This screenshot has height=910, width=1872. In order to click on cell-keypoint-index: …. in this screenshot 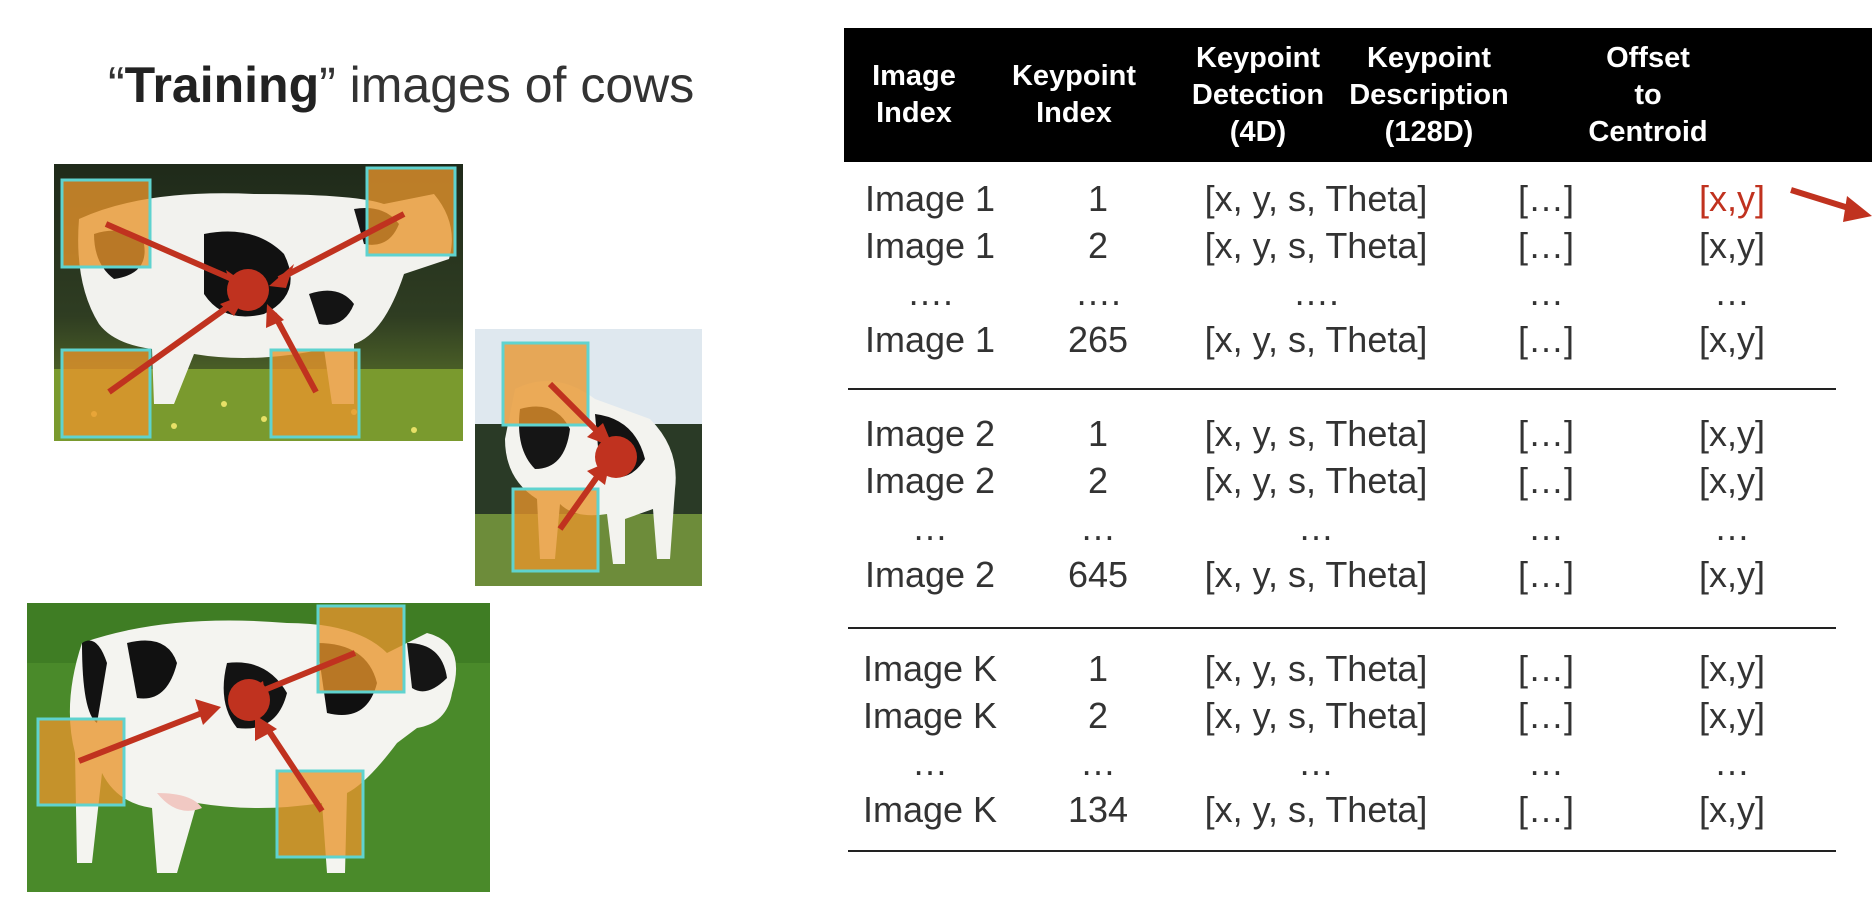, I will do `click(1097, 292)`.